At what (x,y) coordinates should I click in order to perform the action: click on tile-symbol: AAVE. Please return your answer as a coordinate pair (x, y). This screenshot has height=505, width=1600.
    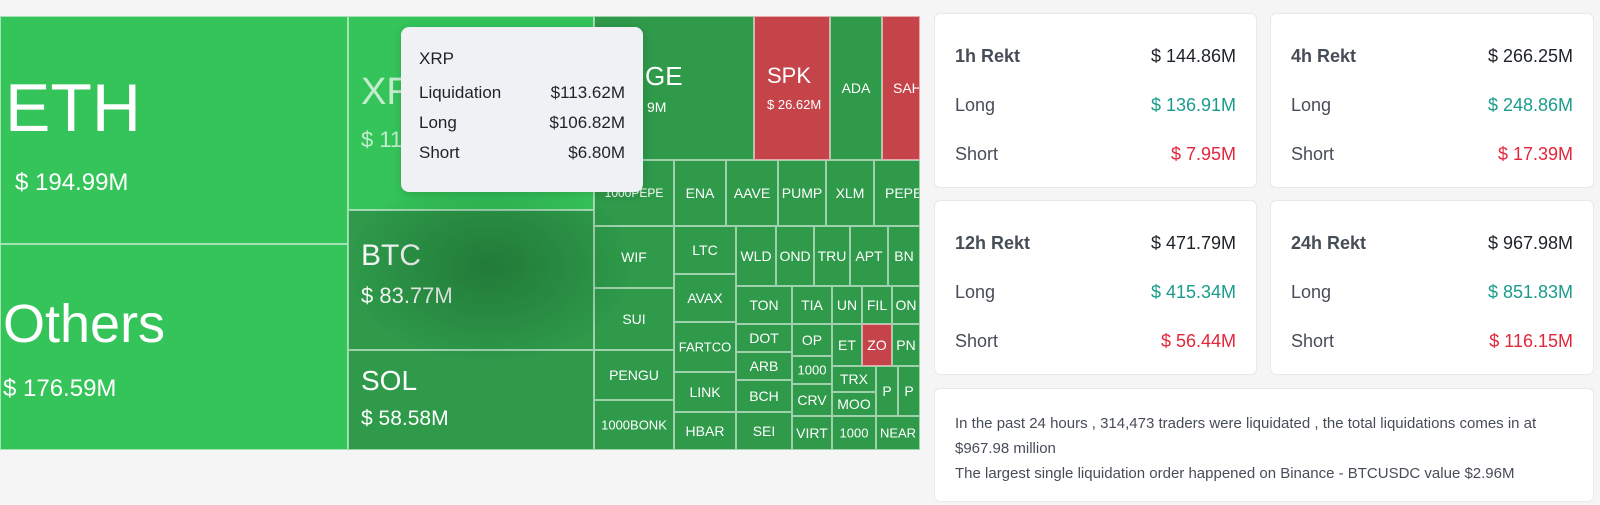
    Looking at the image, I should click on (752, 193).